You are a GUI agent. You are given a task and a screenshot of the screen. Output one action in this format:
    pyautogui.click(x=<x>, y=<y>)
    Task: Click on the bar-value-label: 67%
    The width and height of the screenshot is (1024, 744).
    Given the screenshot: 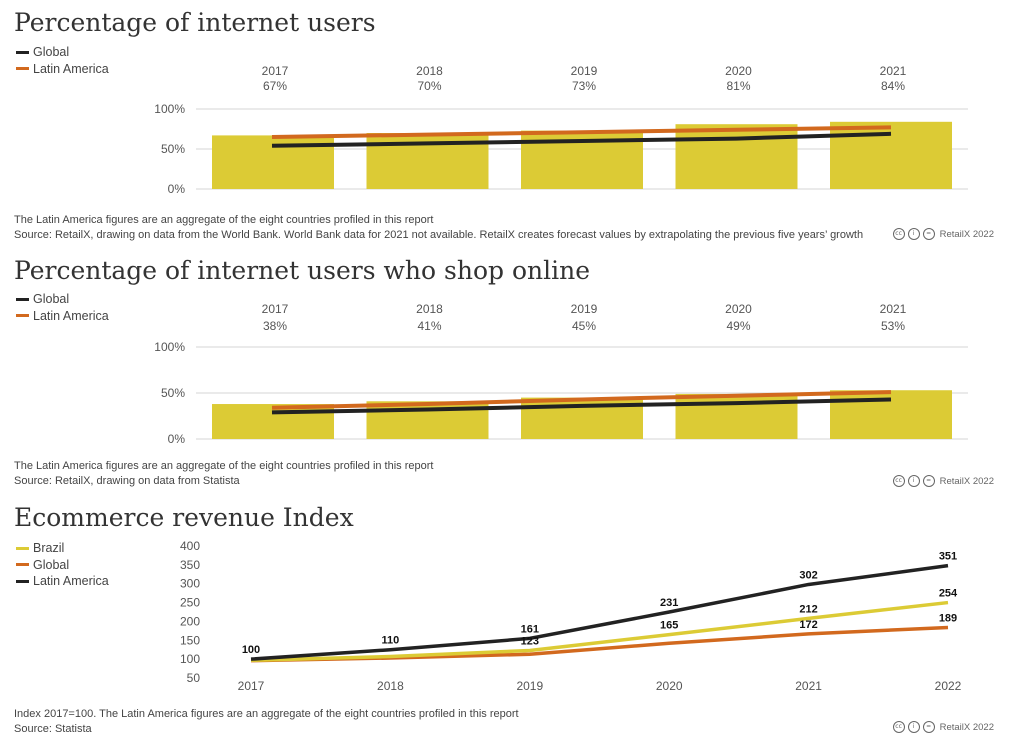 What is the action you would take?
    pyautogui.click(x=275, y=86)
    